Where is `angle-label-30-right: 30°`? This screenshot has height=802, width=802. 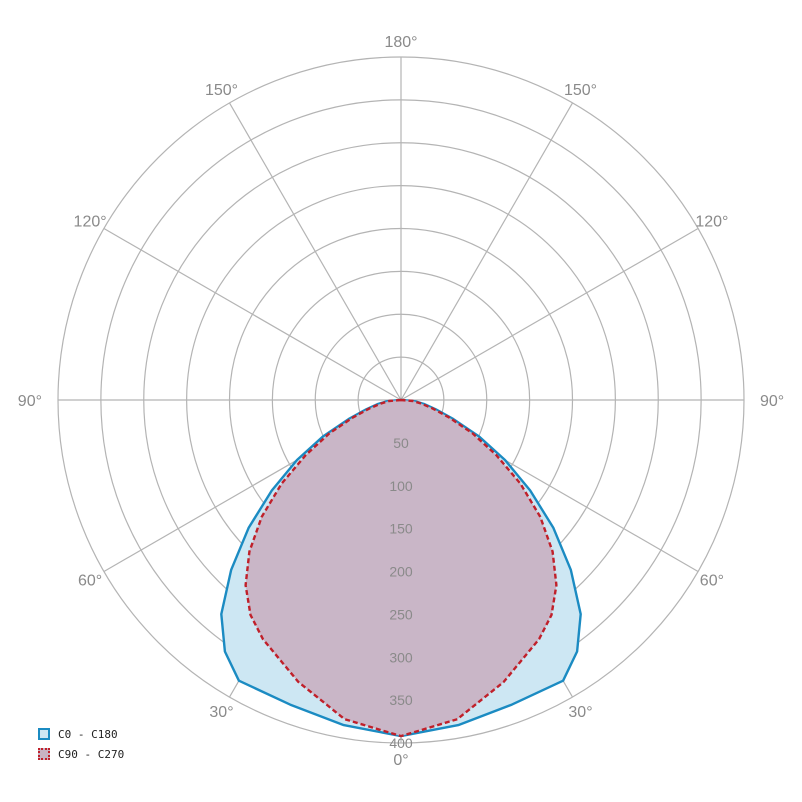
angle-label-30-right: 30° is located at coordinates (580, 712).